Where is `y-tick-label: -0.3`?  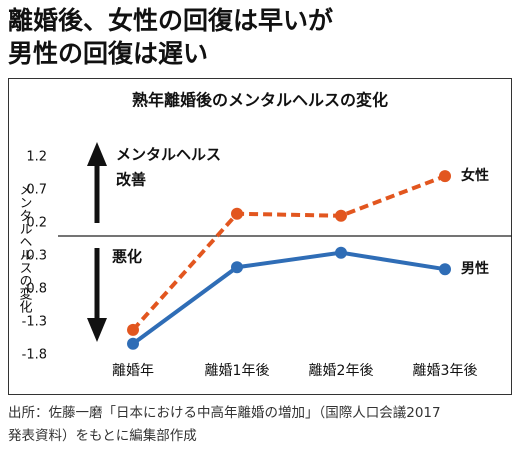
y-tick-label: -0.3 is located at coordinates (34, 256).